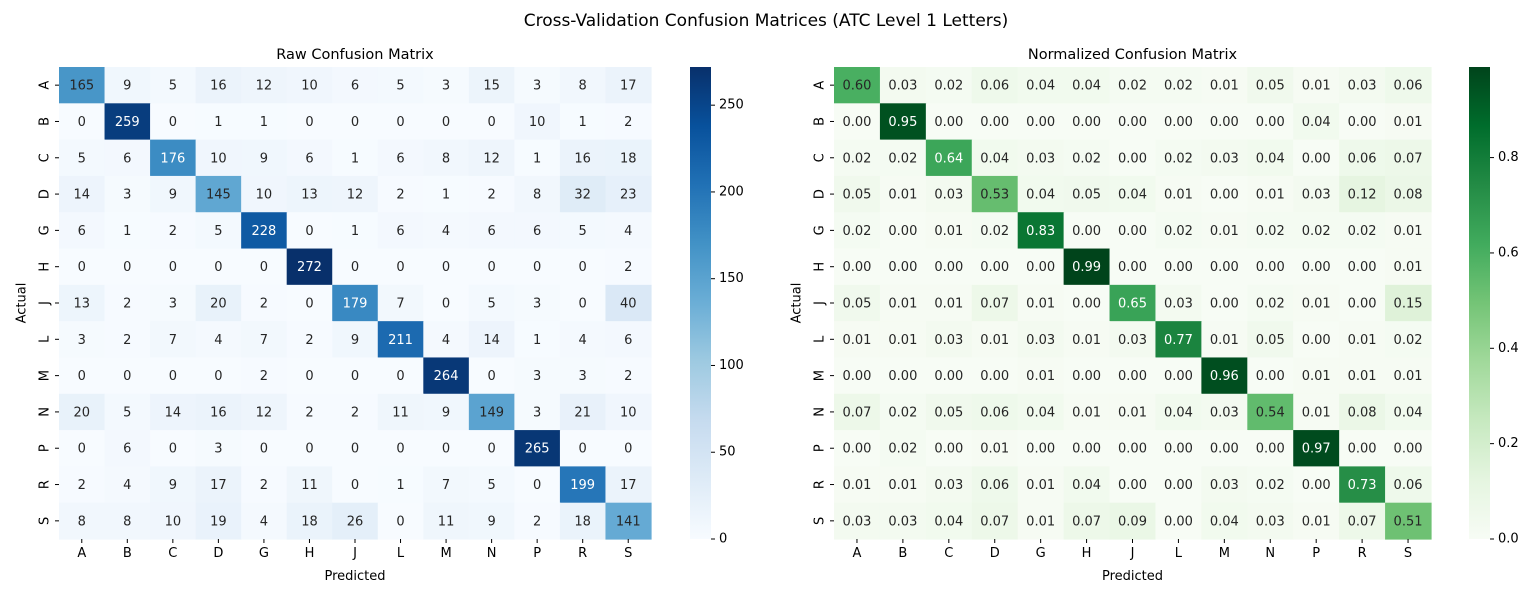  What do you see at coordinates (173, 195) in the screenshot?
I see `cell-value-label: 9` at bounding box center [173, 195].